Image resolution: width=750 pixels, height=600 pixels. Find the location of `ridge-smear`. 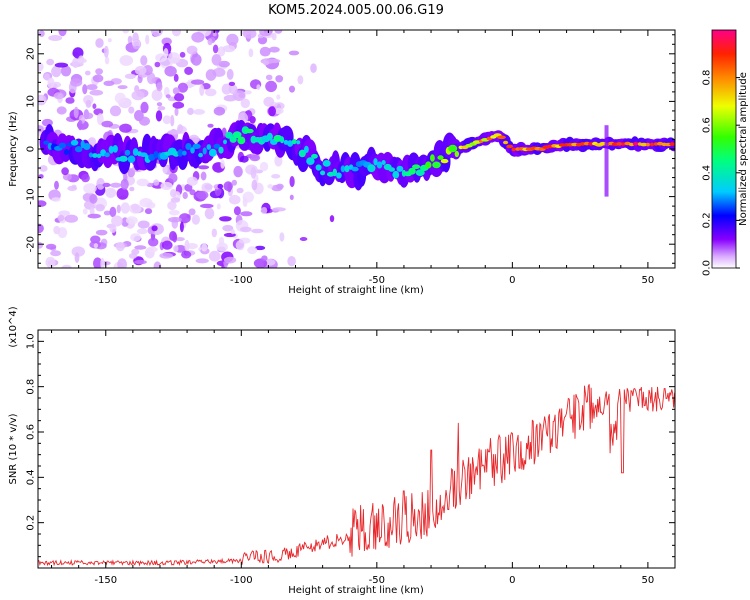

ridge-smear is located at coordinates (606, 161).